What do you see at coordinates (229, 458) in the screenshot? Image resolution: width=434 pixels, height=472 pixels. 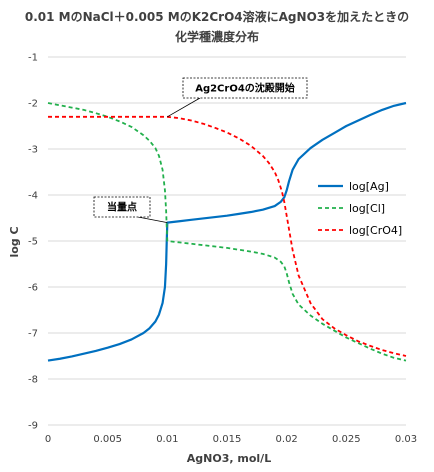 I see `x-axis-title: AgNO3, mol/L` at bounding box center [229, 458].